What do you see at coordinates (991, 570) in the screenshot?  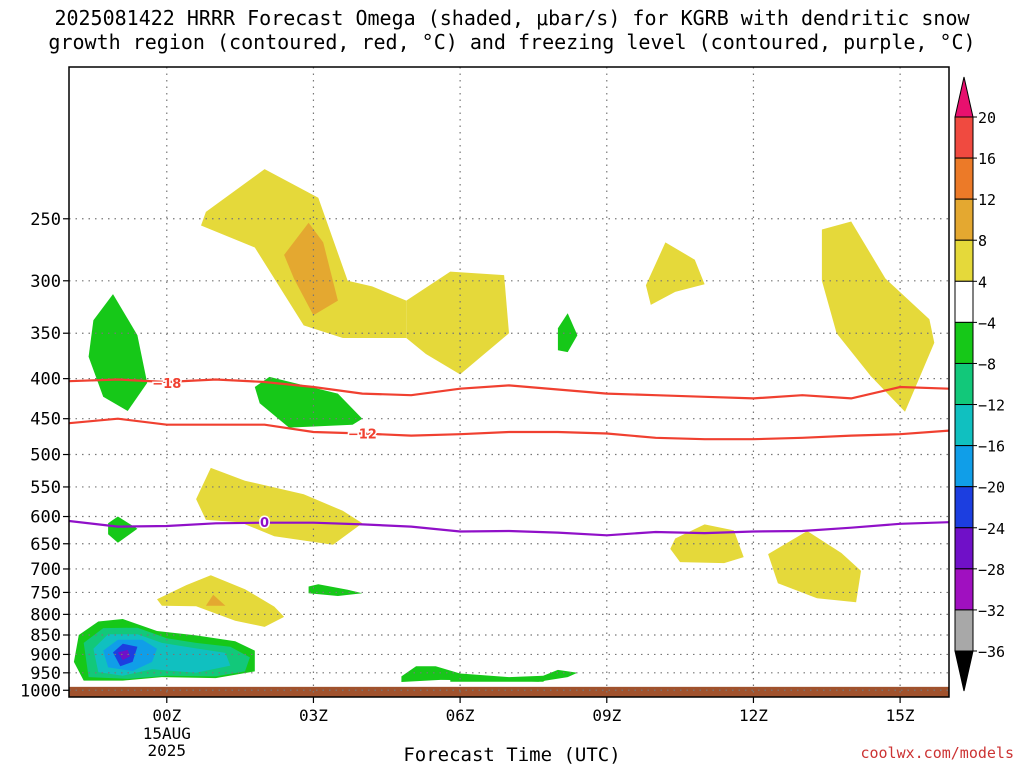 I see `colorbar-label-11: −28` at bounding box center [991, 570].